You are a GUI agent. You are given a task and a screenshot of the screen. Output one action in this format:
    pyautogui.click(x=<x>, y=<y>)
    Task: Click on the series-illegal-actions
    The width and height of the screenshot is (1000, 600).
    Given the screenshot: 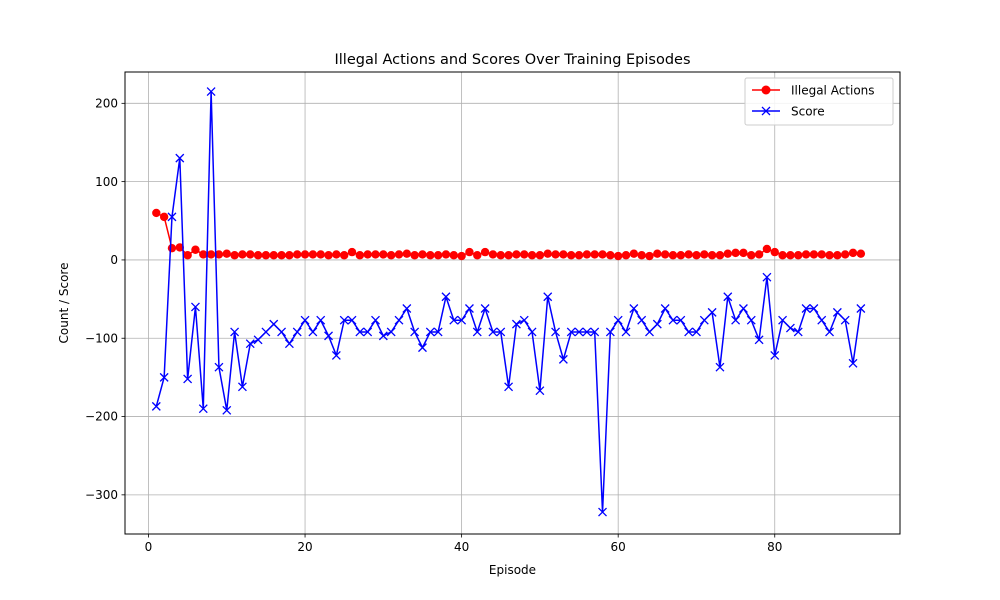 What is the action you would take?
    pyautogui.click(x=509, y=234)
    